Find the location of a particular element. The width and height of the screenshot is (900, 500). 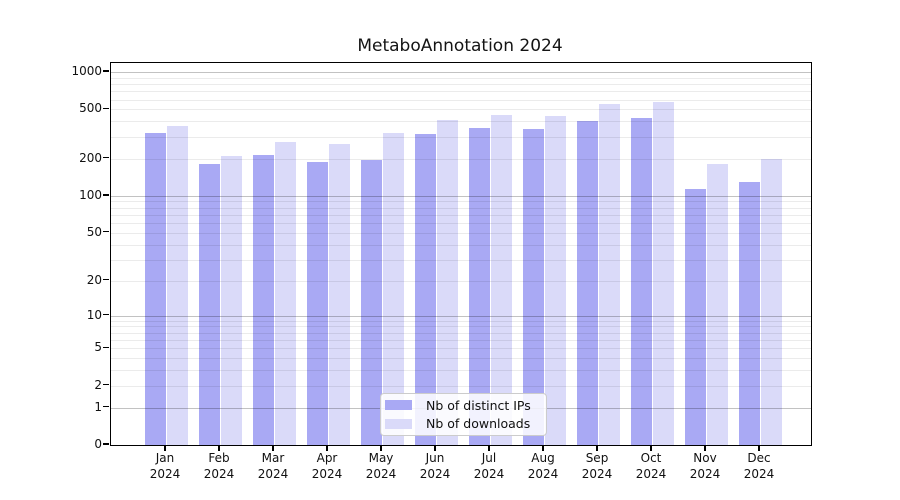

legend-label-downloads: Nb of downloads is located at coordinates (478, 424).